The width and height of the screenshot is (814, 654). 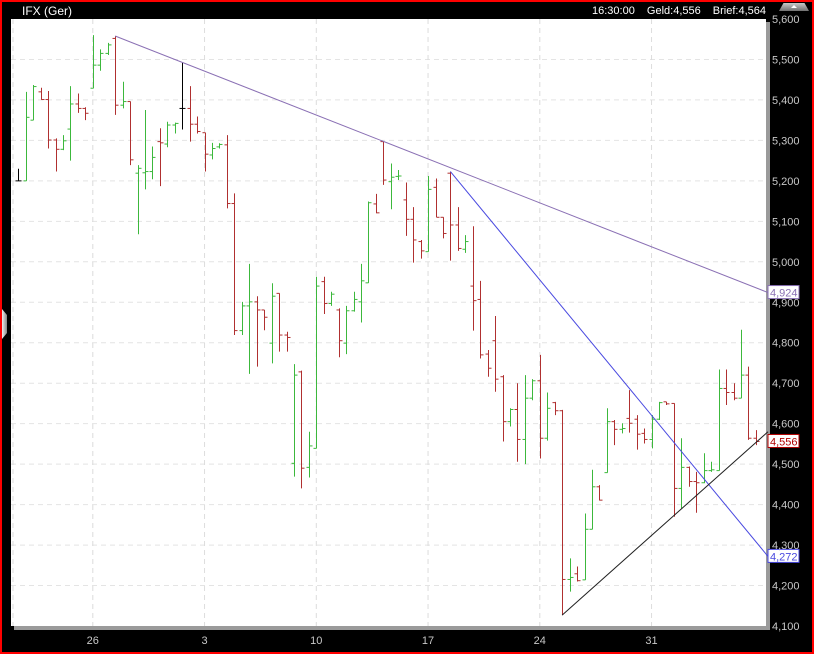 I want to click on trendline-value: 4,924, so click(x=784, y=294).